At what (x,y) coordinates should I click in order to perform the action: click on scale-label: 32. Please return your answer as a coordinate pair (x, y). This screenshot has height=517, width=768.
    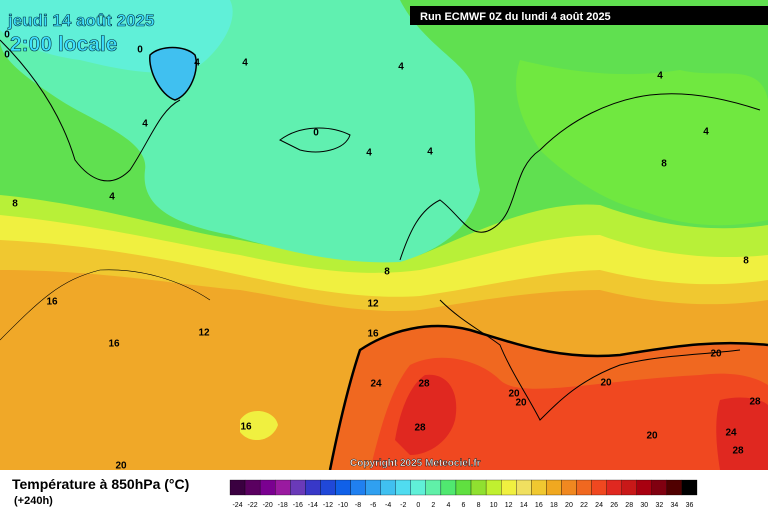
    Looking at the image, I should click on (659, 505).